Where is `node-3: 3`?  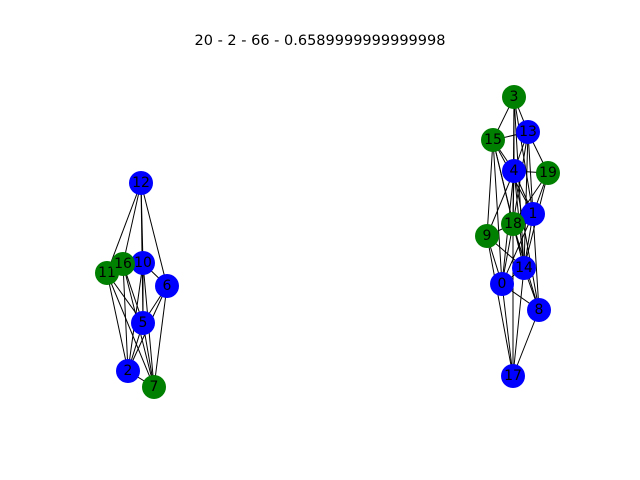 node-3: 3 is located at coordinates (514, 97).